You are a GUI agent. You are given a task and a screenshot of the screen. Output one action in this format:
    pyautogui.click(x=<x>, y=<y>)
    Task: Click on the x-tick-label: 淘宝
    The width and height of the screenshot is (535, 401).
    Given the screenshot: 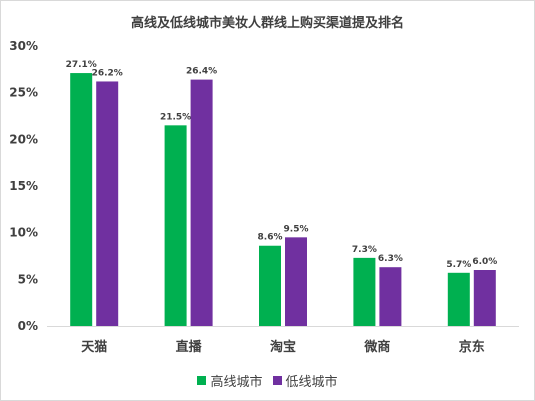 What is the action you would take?
    pyautogui.click(x=283, y=347)
    